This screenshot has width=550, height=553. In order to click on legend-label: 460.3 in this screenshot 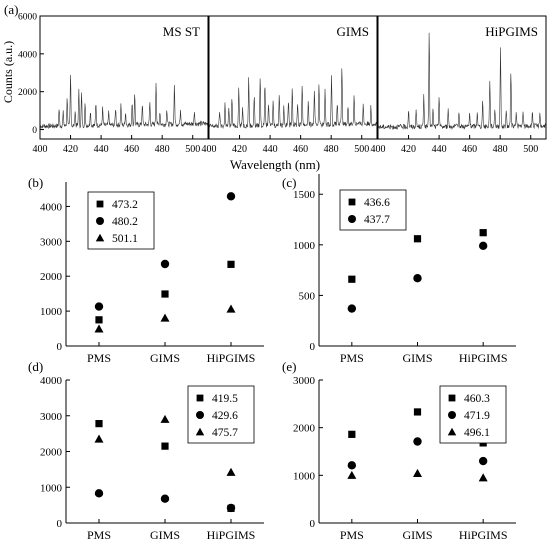, I will do `click(477, 399)`.